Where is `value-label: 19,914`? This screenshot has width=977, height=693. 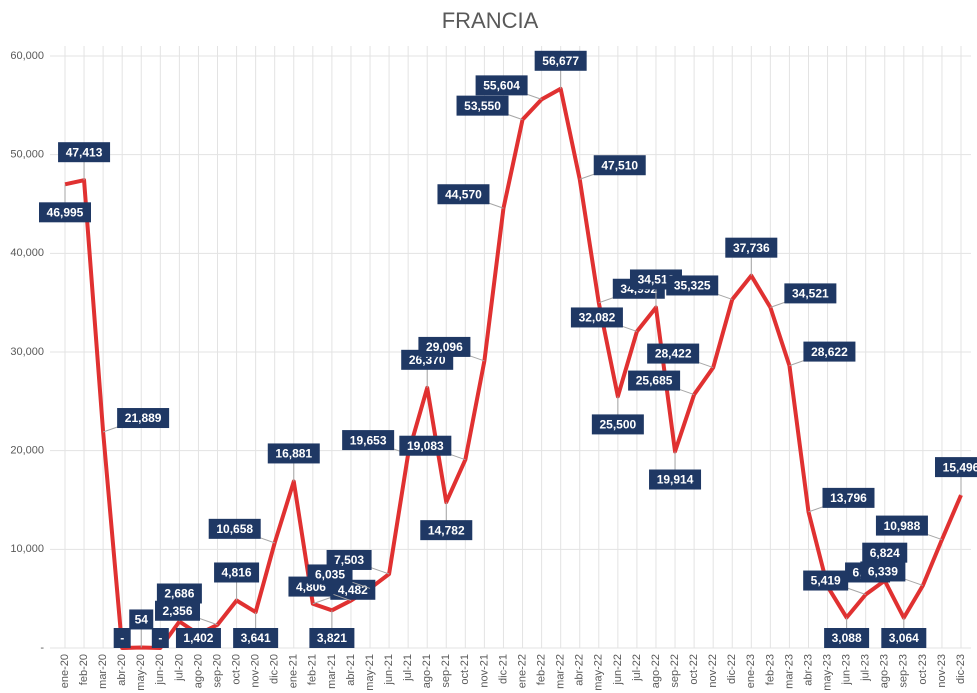
value-label: 19,914 is located at coordinates (675, 480).